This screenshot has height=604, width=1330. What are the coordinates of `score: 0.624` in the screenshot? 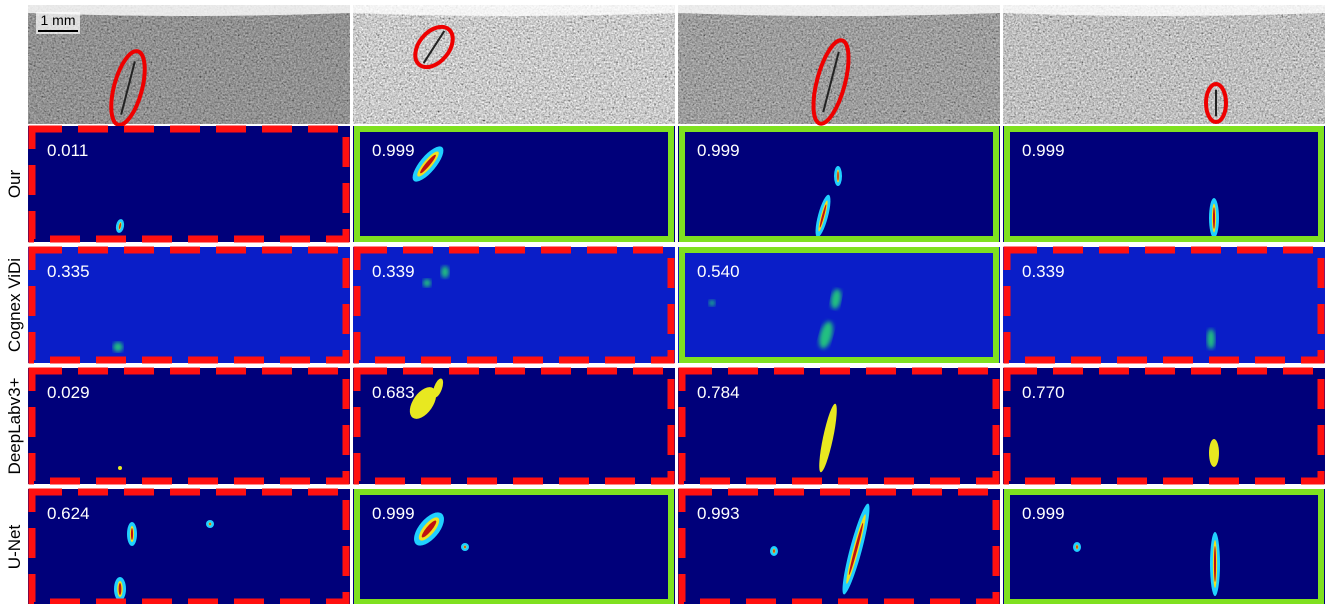 It's located at (68, 513).